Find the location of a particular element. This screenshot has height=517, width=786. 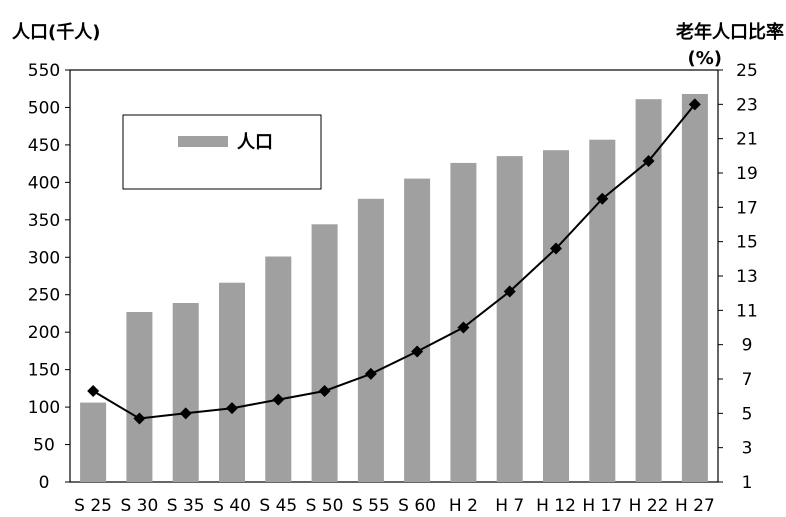

legend-label-population: 人口 is located at coordinates (255, 142).